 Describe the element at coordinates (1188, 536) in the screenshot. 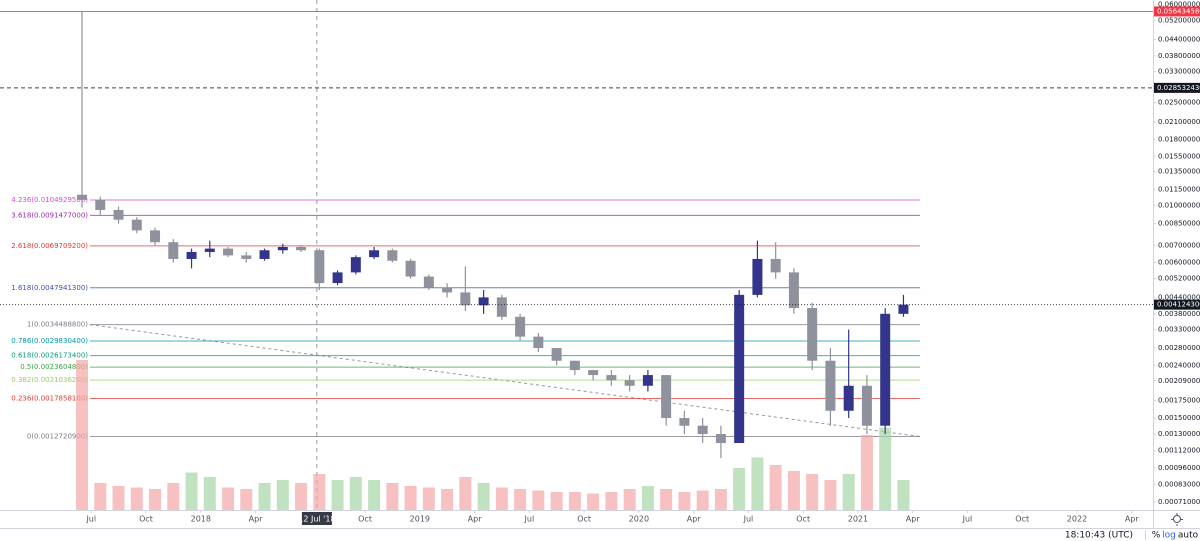

I see `auto-toggle: auto` at that location.